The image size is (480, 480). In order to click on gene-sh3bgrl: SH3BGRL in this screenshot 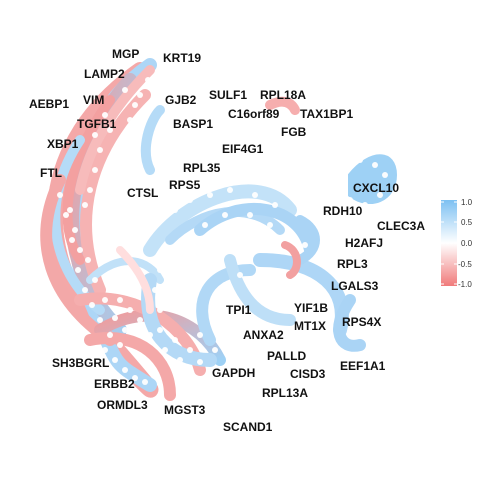, I will do `click(80, 363)`.